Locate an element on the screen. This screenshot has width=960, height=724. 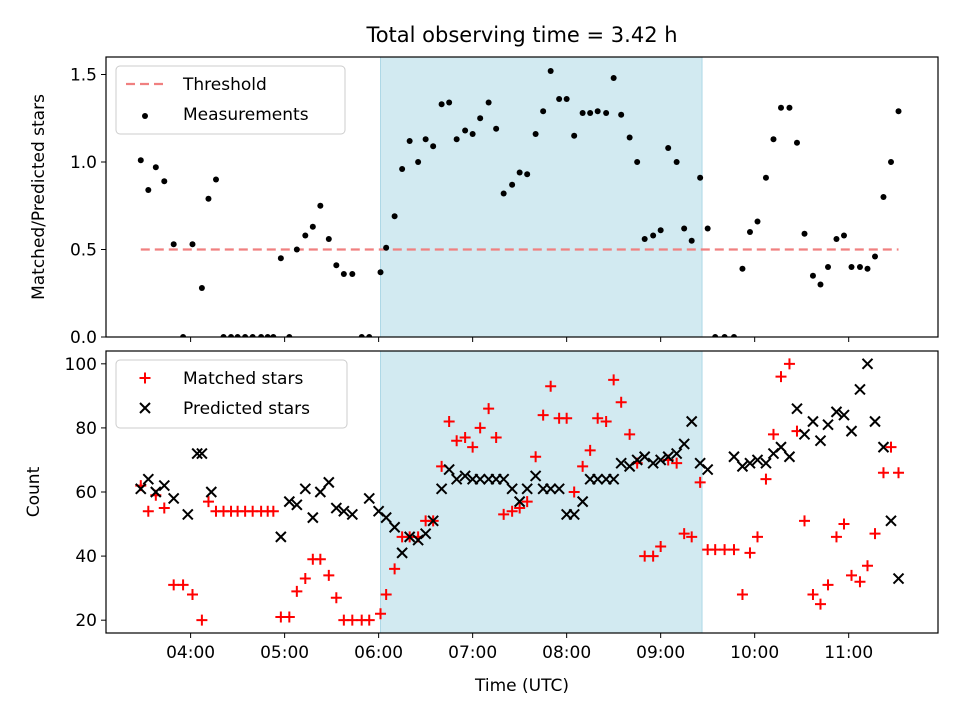
legend-box is located at coordinates (231, 394).